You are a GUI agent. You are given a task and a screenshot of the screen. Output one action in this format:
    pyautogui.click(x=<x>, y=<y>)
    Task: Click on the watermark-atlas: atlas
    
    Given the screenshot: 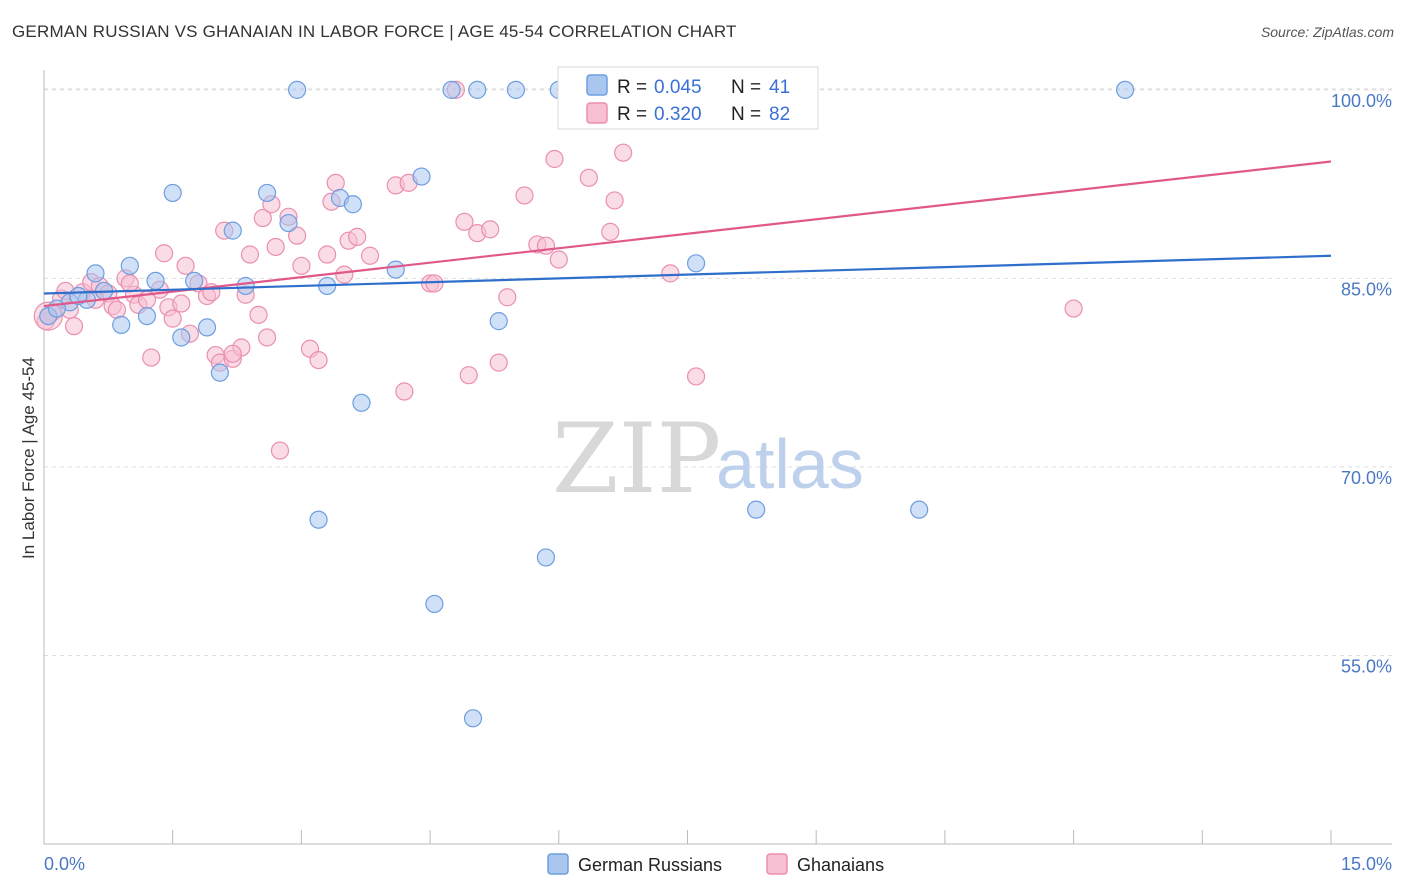 What is the action you would take?
    pyautogui.click(x=790, y=464)
    